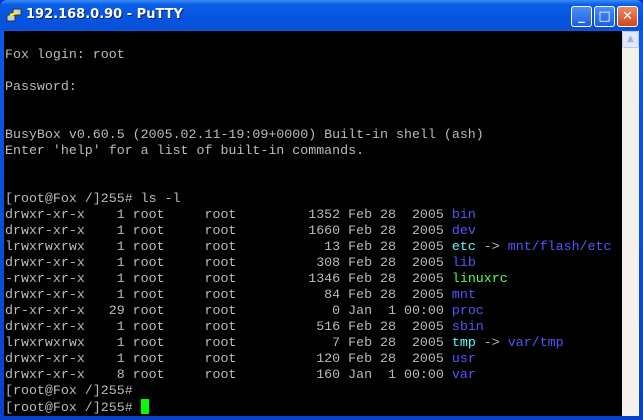 This screenshot has width=643, height=420. Describe the element at coordinates (463, 294) in the screenshot. I see `terminal-text: mnt` at that location.